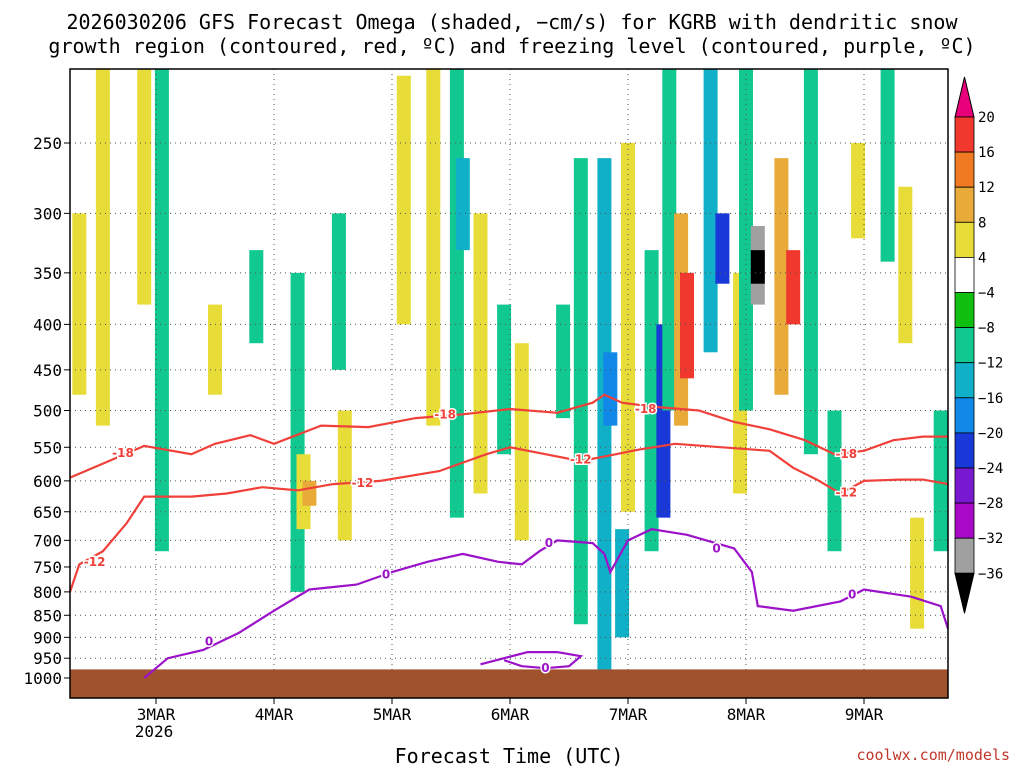  I want to click on y-tick-label-950: 950, so click(47, 658).